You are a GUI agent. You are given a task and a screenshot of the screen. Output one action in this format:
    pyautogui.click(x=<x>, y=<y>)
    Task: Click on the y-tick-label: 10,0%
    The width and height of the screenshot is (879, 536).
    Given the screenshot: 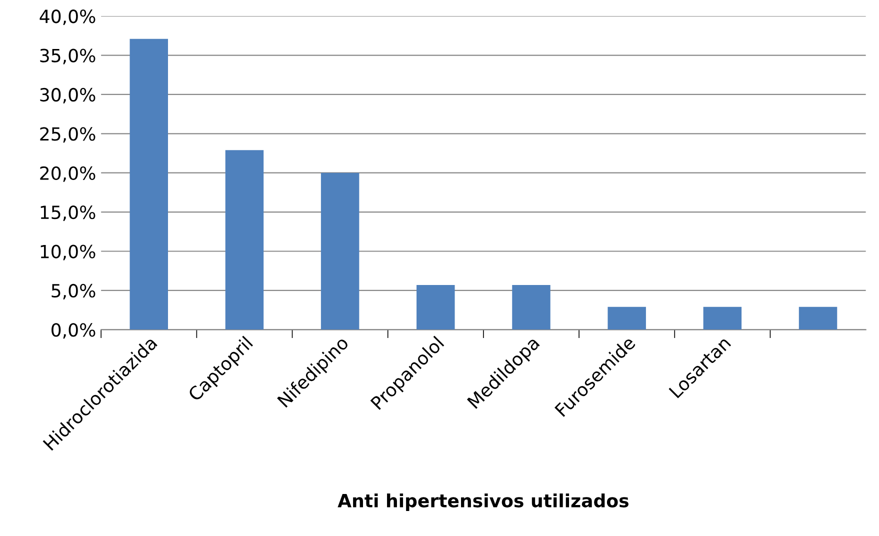 What is the action you would take?
    pyautogui.click(x=68, y=252)
    